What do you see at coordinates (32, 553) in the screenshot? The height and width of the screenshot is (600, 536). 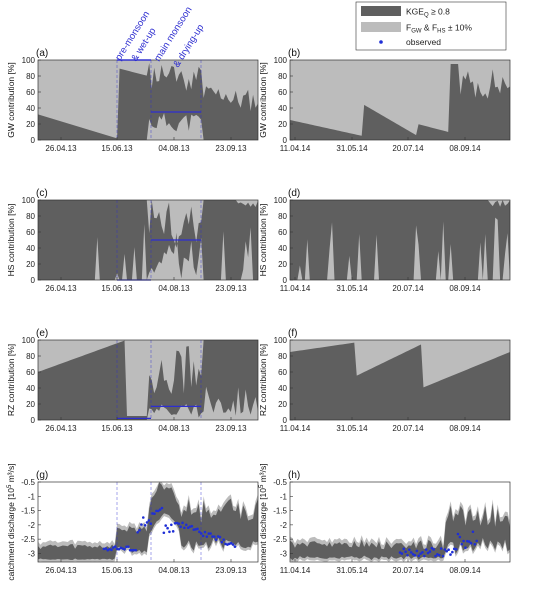 I see `y-tick-label: -3` at bounding box center [32, 553].